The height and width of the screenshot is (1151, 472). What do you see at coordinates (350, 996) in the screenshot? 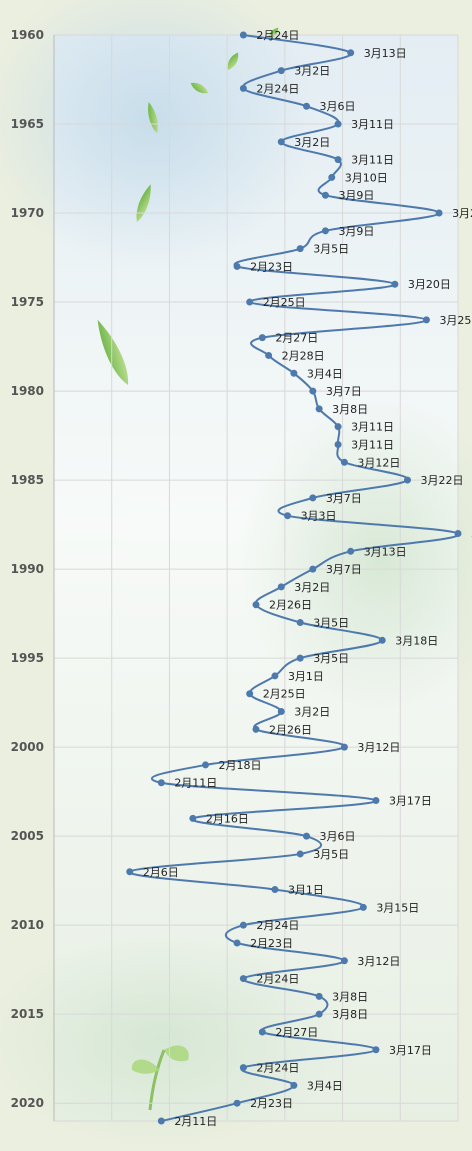
I see `data-label: 3月8日` at bounding box center [350, 996].